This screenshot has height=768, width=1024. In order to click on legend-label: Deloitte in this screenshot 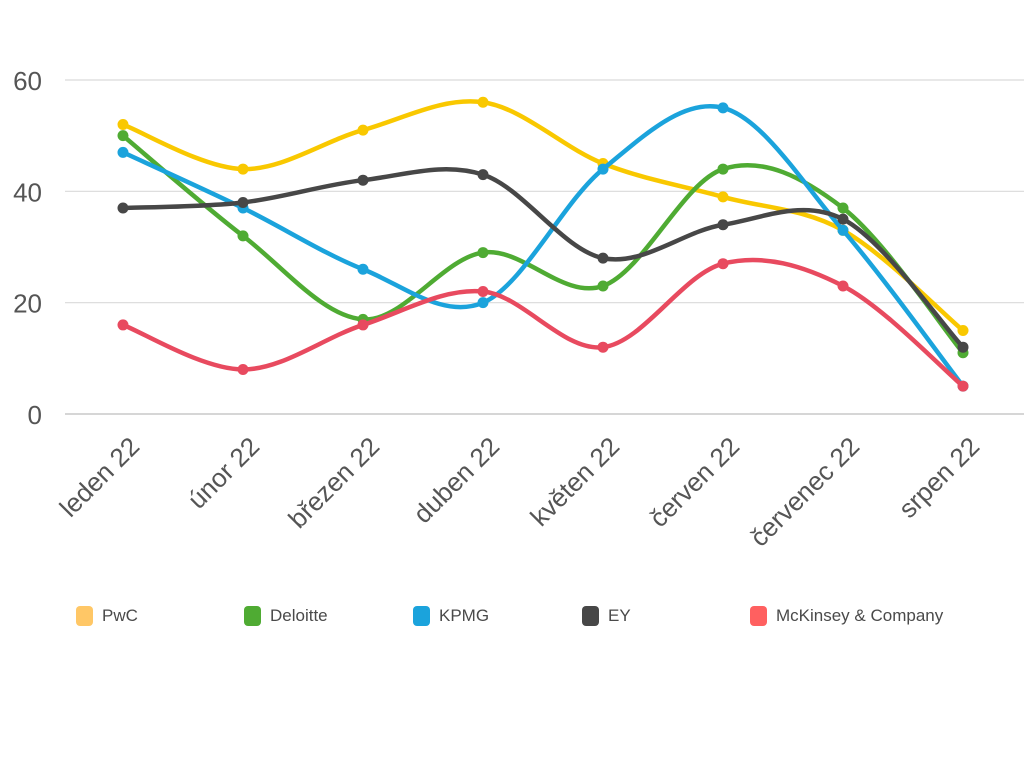, I will do `click(299, 615)`.